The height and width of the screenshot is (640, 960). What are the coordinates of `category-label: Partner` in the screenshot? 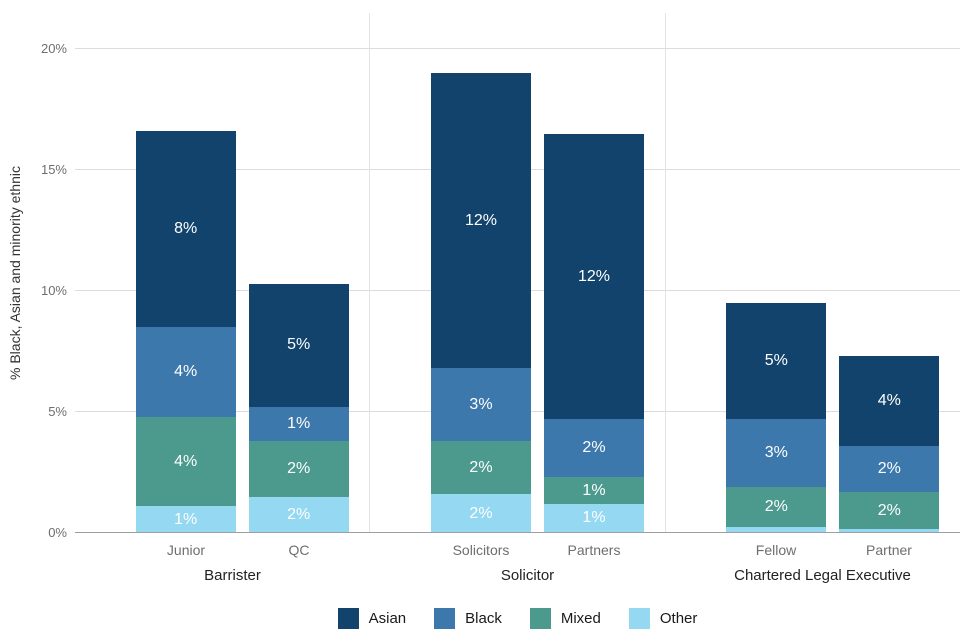 It's located at (889, 550).